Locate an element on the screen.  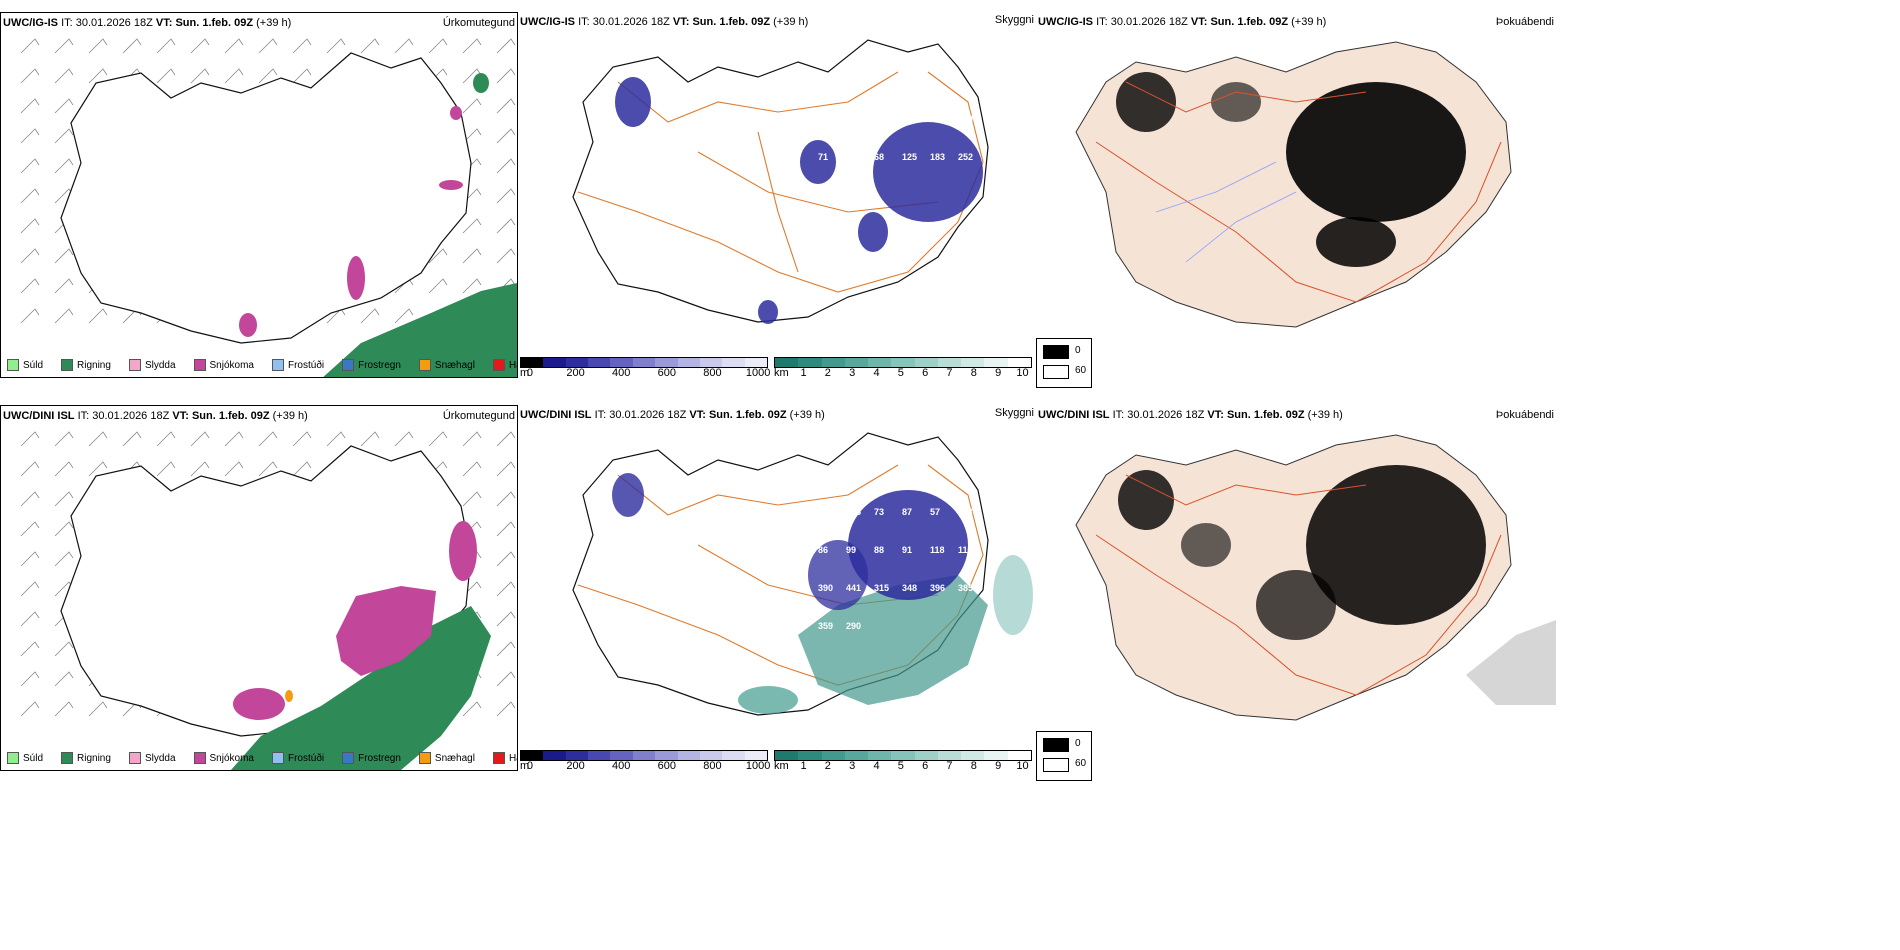
colorbar-tick: 600 is located at coordinates (666, 373).